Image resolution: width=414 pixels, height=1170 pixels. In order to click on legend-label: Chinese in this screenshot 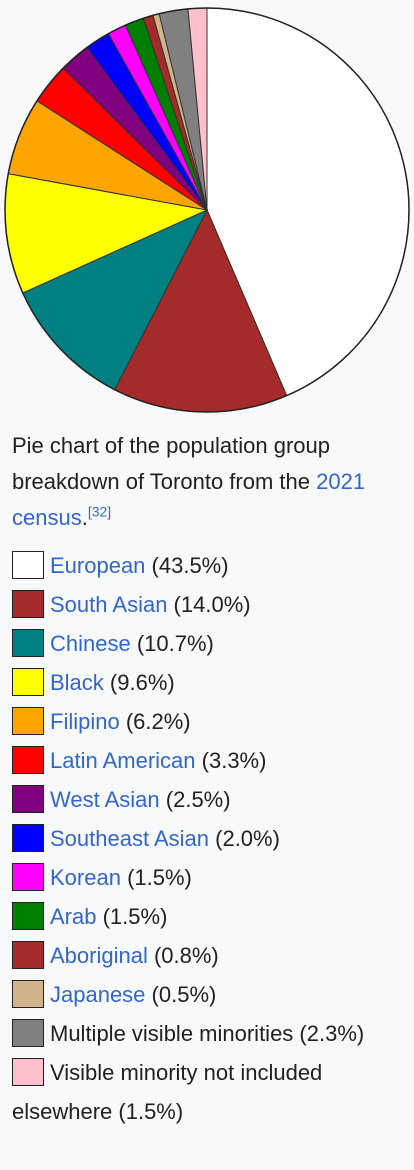, I will do `click(90, 643)`.